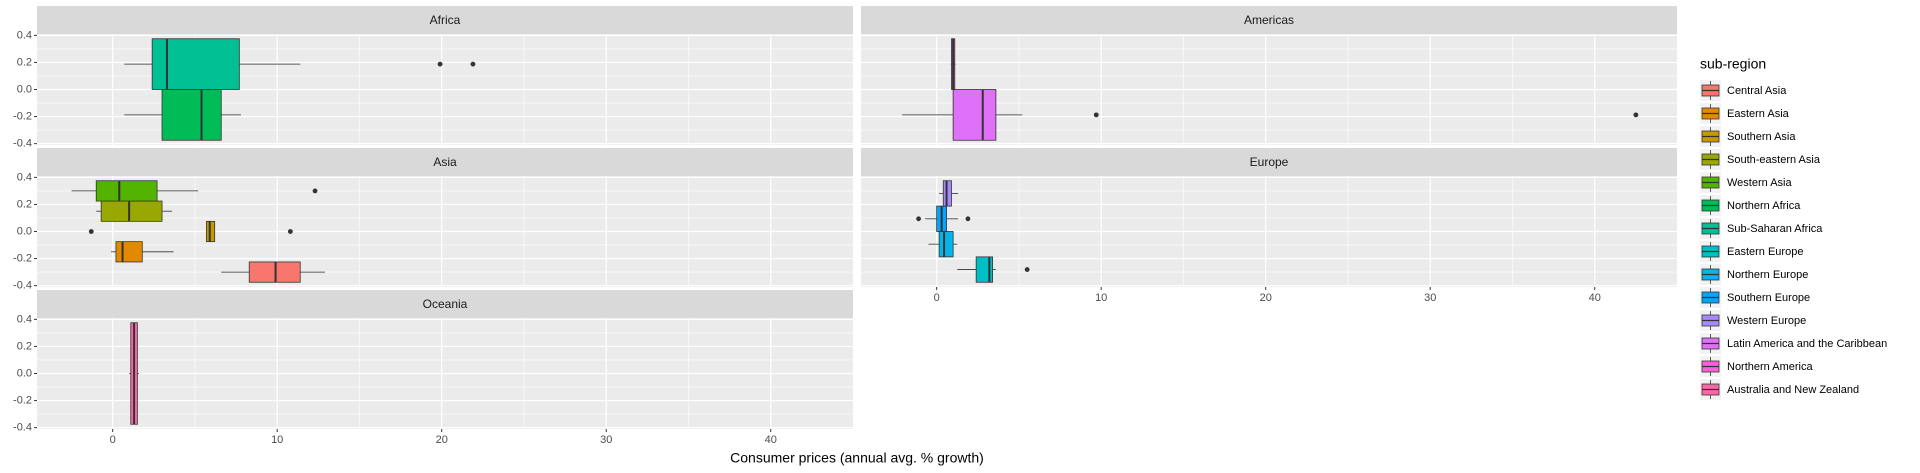 The height and width of the screenshot is (473, 1920). Describe the element at coordinates (1761, 137) in the screenshot. I see `legend-label: Southern Asia` at that location.